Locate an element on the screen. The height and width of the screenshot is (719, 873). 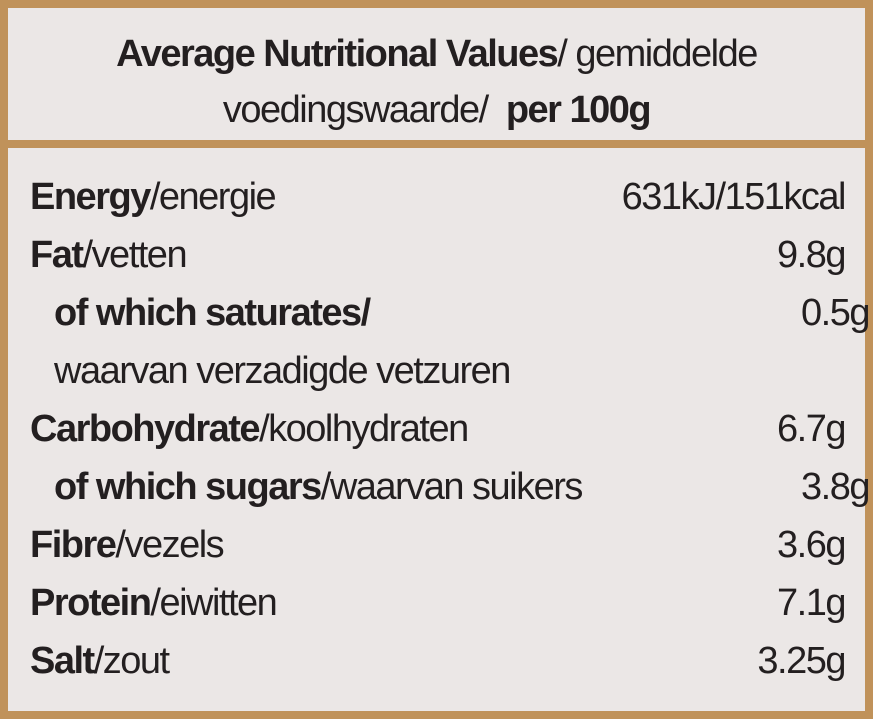
nutrient-row-continued: waarvan verzadigde vetzuren is located at coordinates (449, 371).